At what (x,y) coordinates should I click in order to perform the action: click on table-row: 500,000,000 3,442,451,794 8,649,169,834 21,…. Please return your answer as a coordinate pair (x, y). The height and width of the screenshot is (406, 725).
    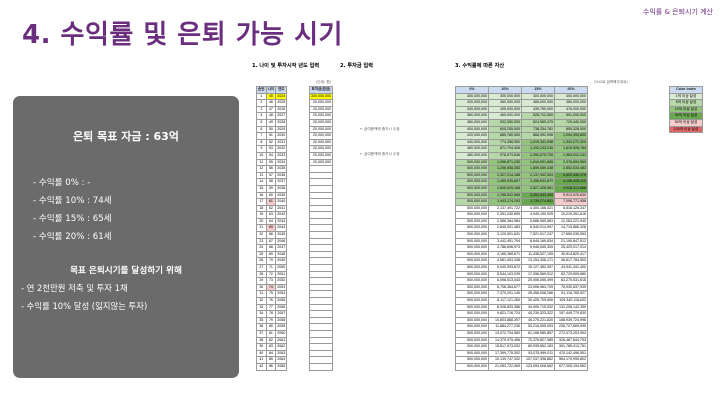
    Looking at the image, I should click on (521, 241).